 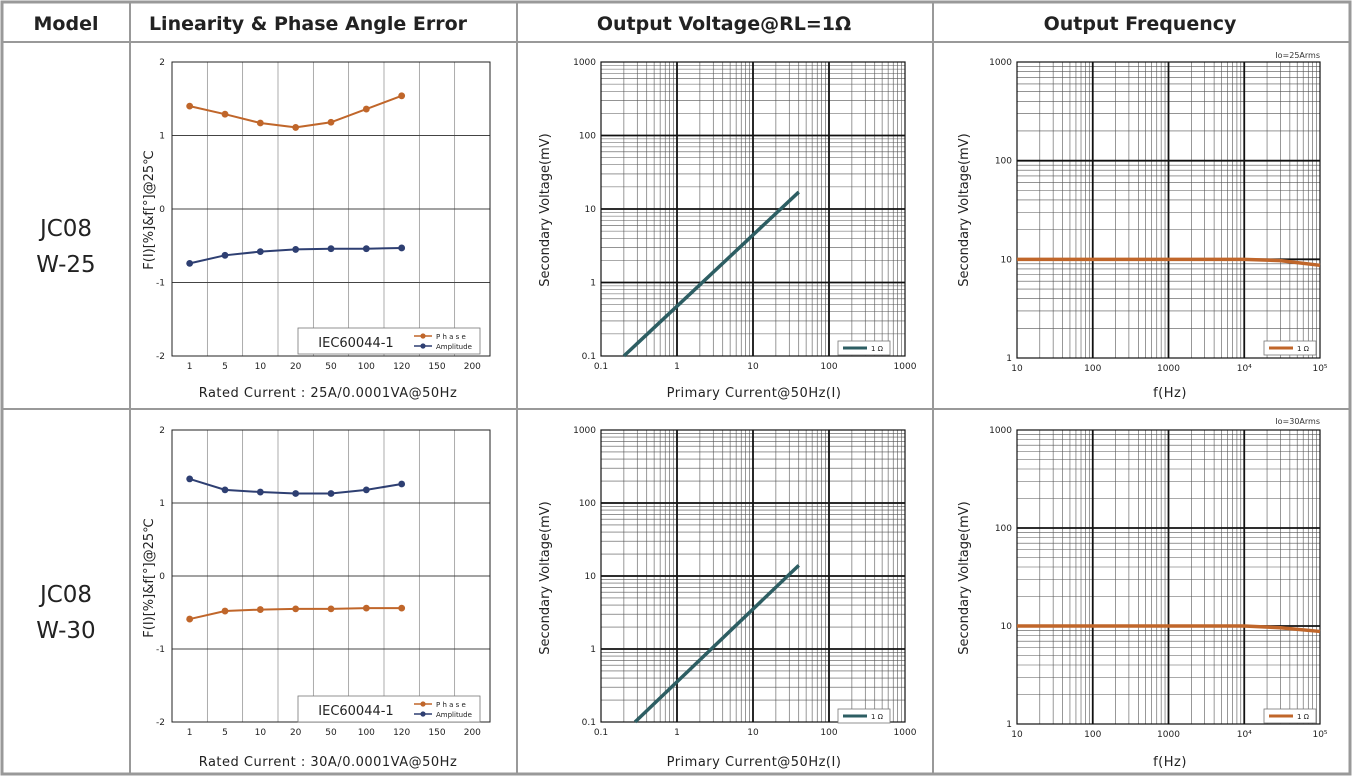 What do you see at coordinates (331, 733) in the screenshot?
I see `x-tick-label: 50` at bounding box center [331, 733].